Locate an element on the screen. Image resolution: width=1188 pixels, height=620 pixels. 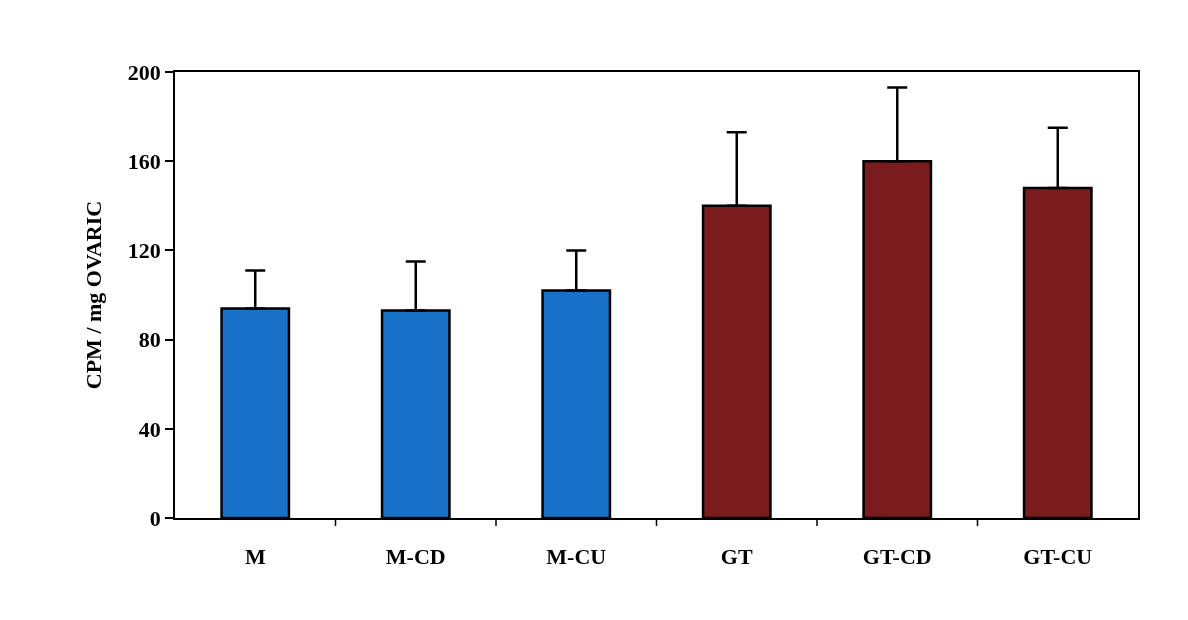
y-tick-label: 120 is located at coordinates (144, 251).